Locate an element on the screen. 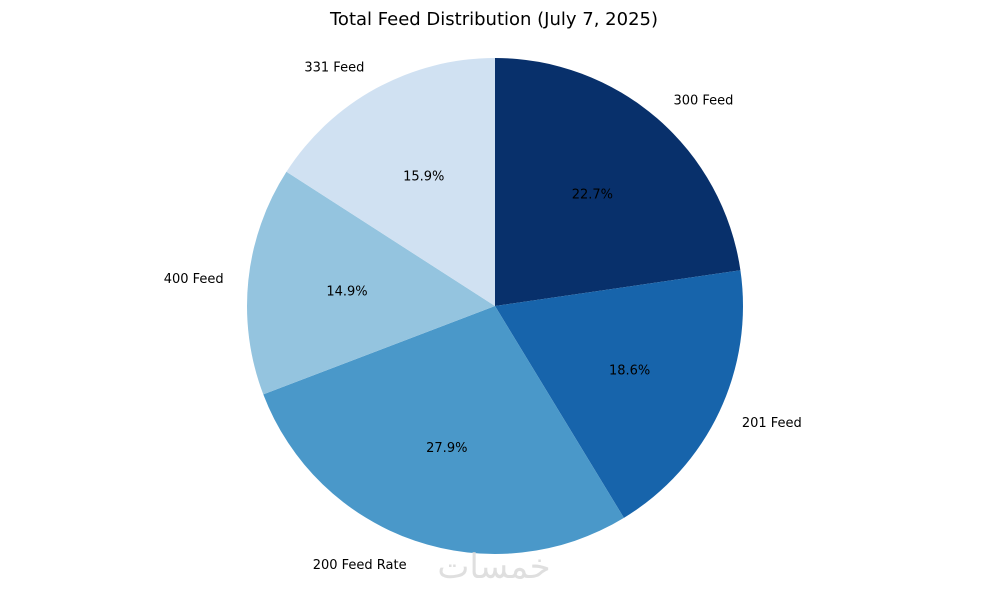  slice-label: 201 Feed is located at coordinates (772, 423).